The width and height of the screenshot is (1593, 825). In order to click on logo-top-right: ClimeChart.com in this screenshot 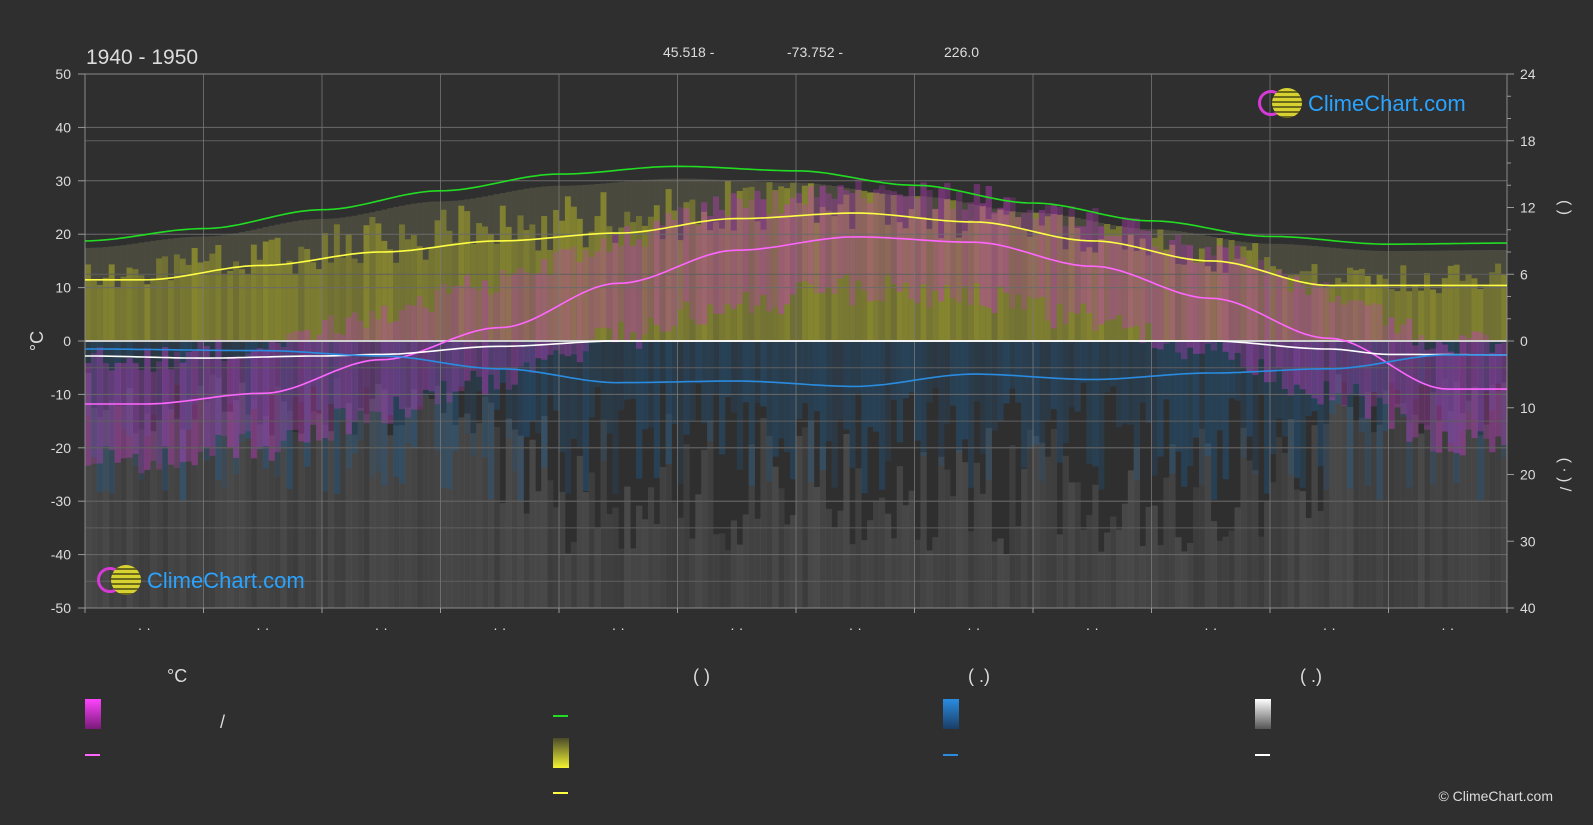, I will do `click(1361, 104)`.